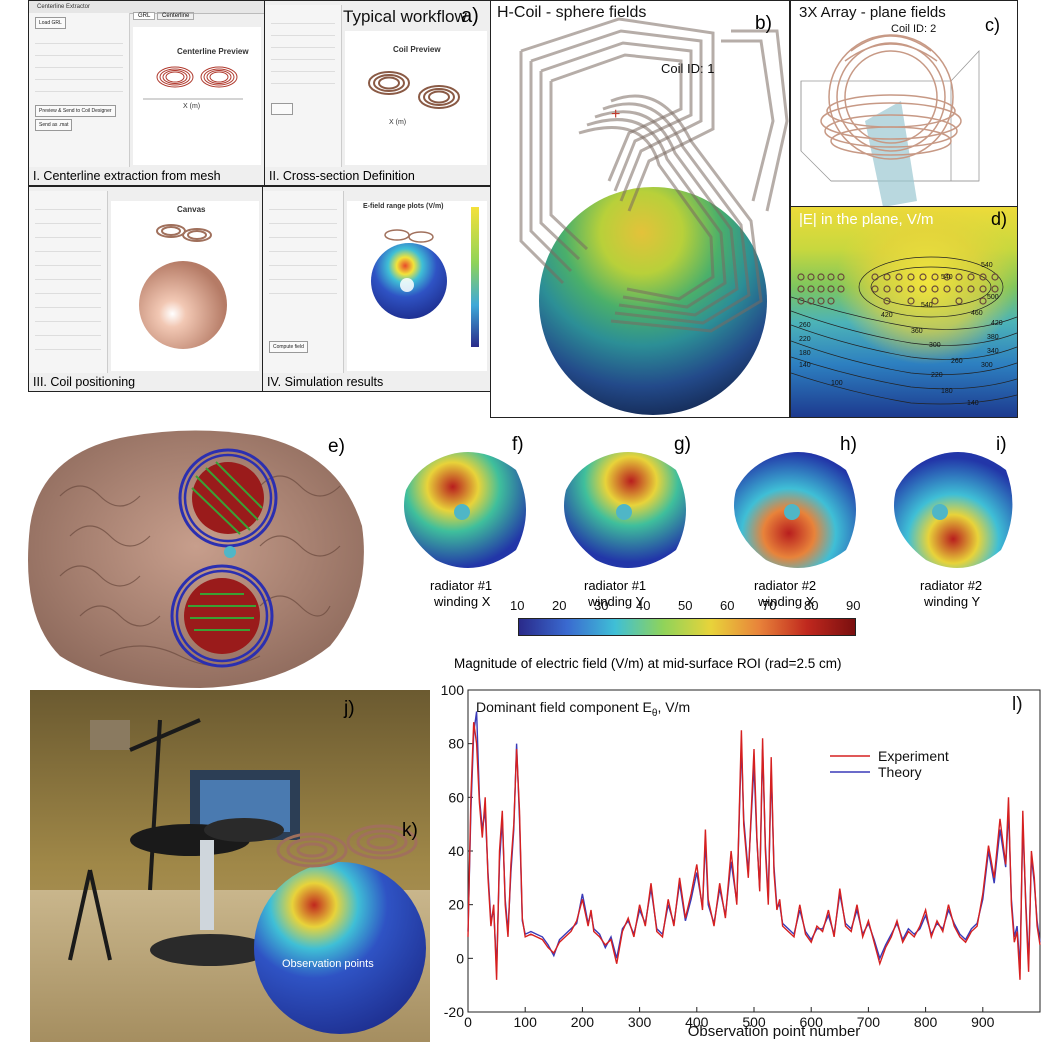 The image size is (1042, 1047). What do you see at coordinates (754, 845) in the screenshot?
I see `series` at bounding box center [754, 845].